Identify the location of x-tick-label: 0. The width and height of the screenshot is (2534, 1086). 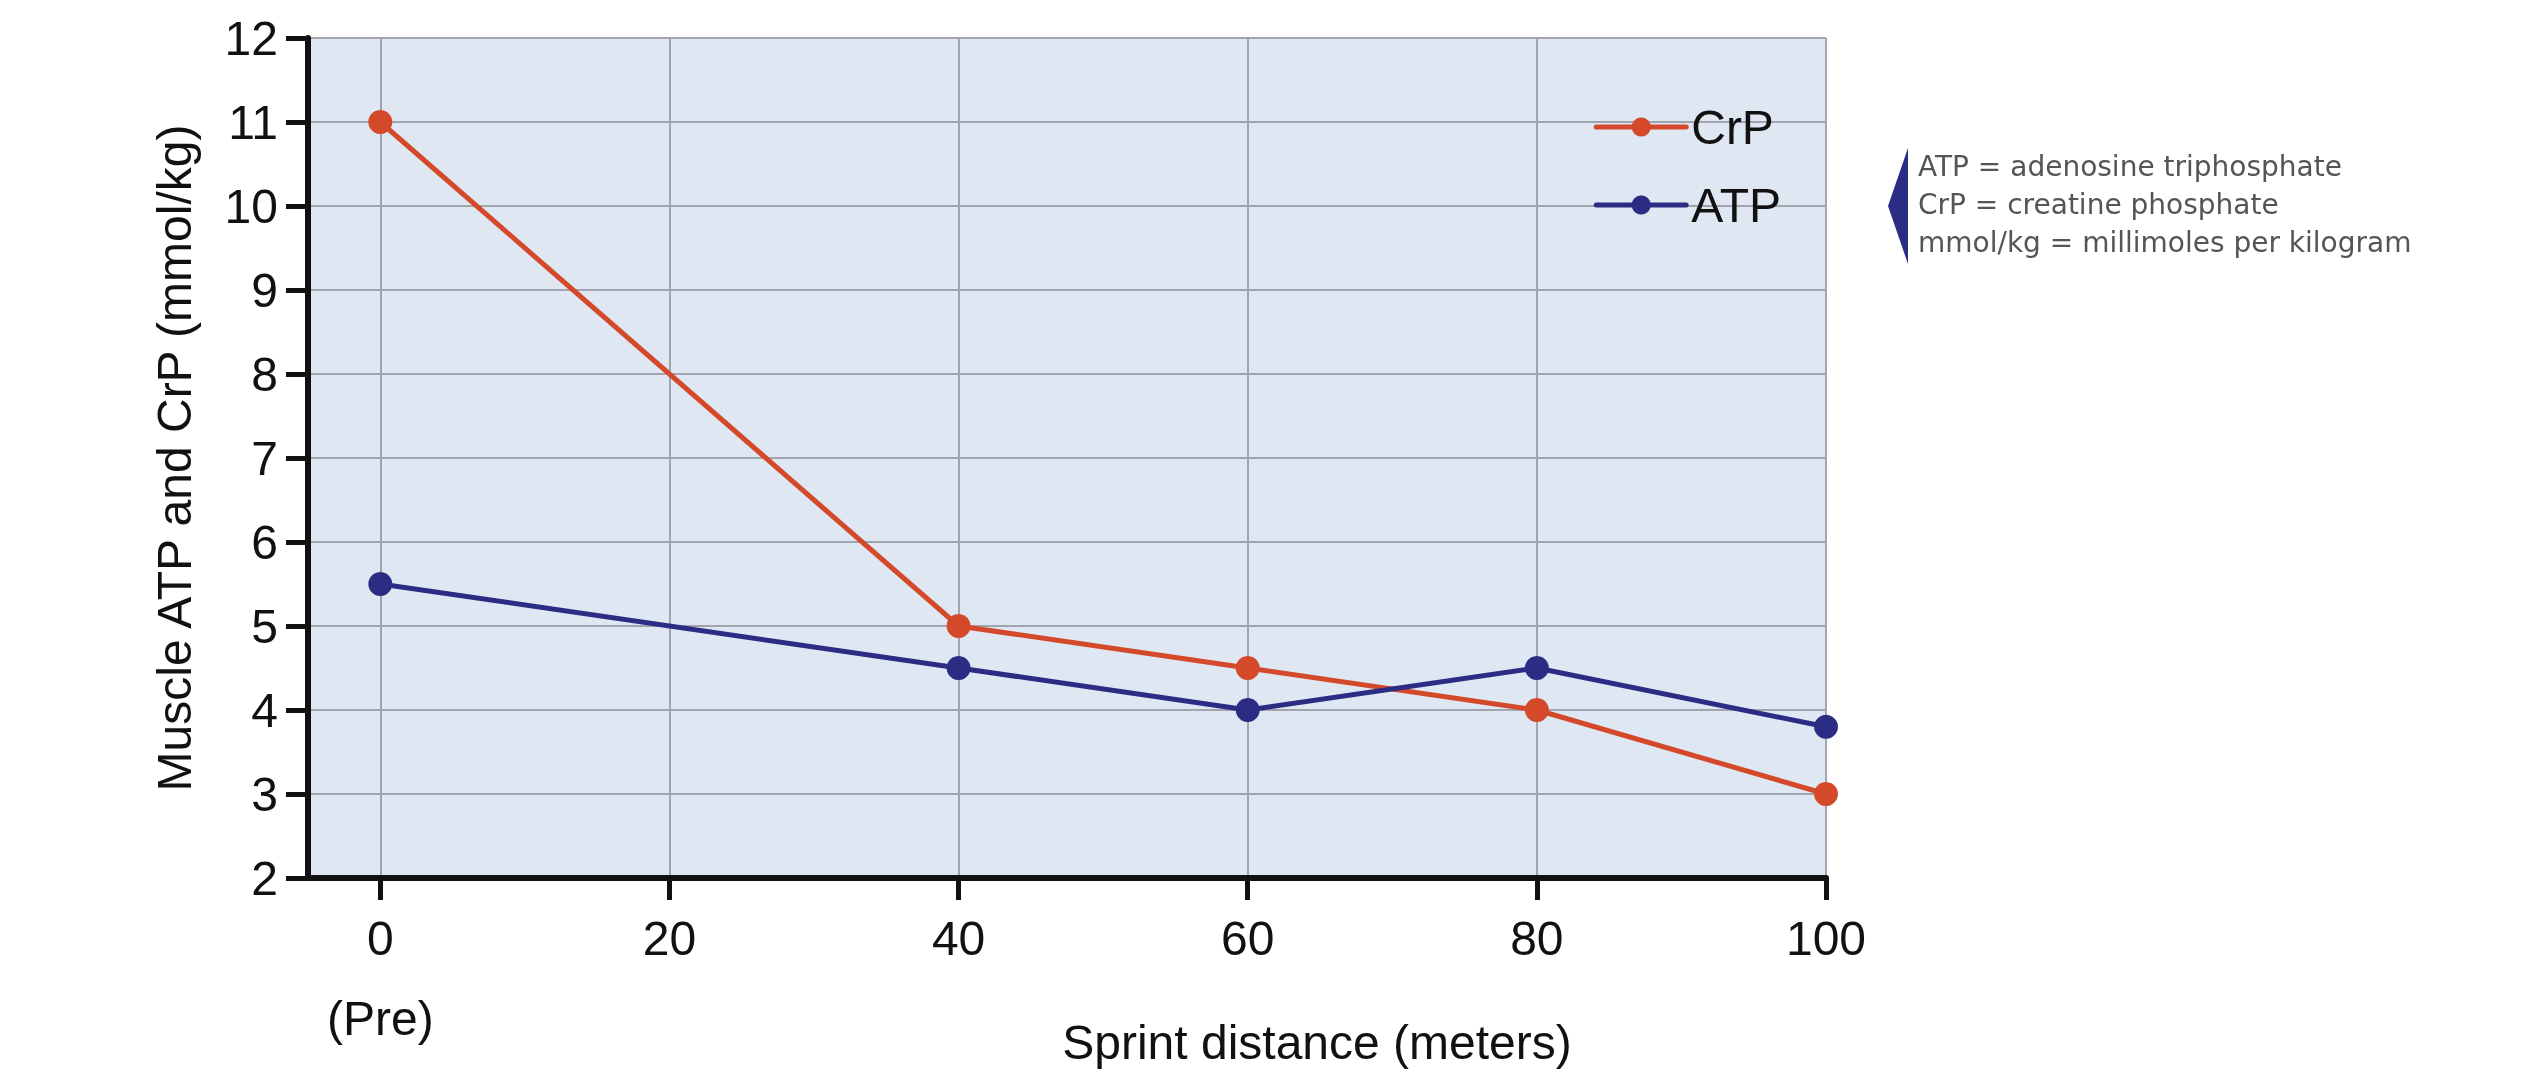
(380, 938).